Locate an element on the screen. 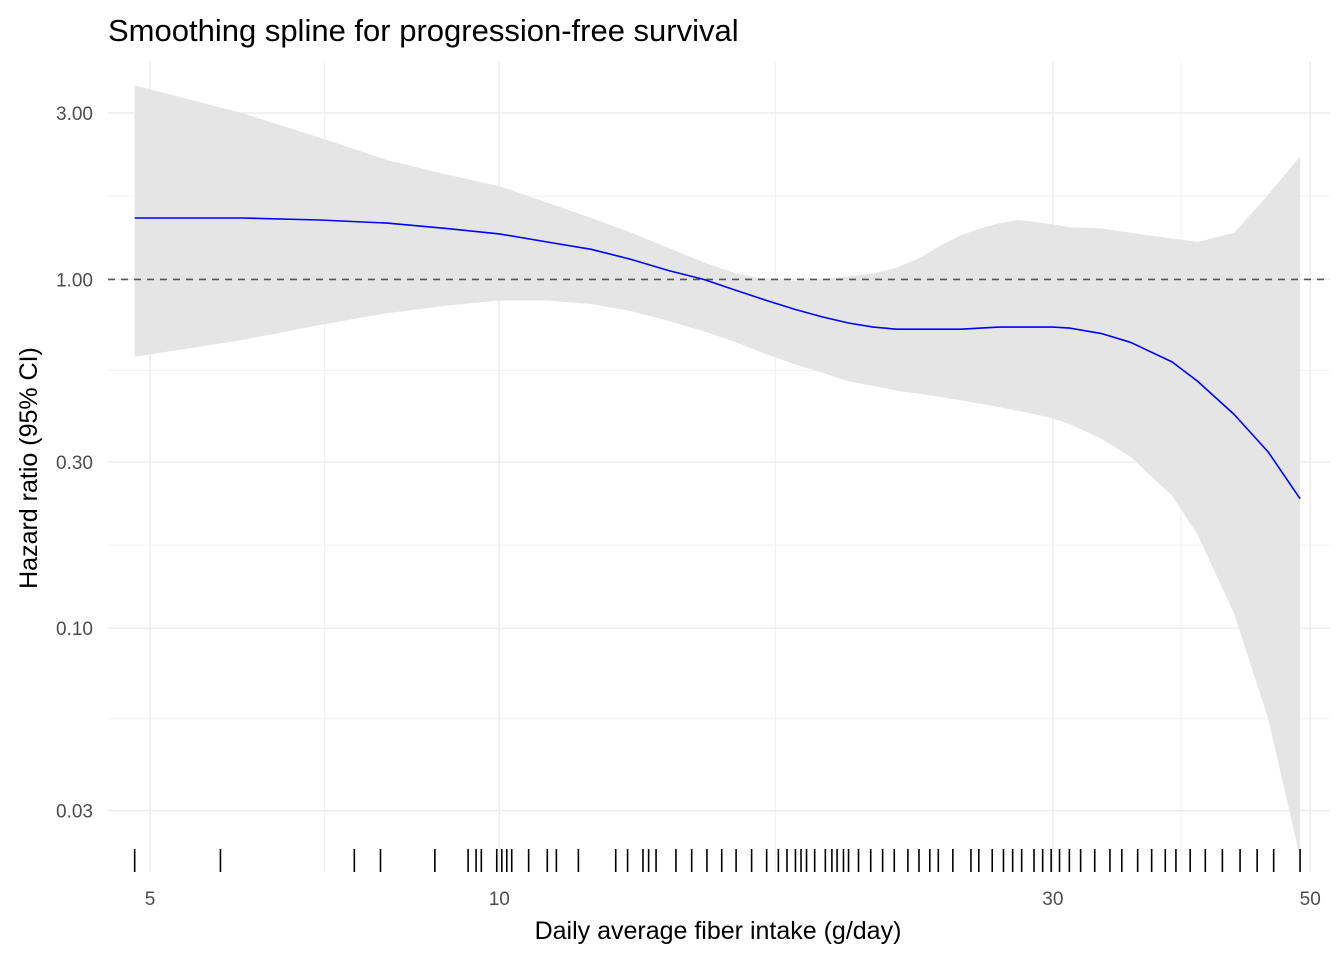 The height and width of the screenshot is (960, 1344). y-tick-label-4: 3.00 is located at coordinates (74, 114).